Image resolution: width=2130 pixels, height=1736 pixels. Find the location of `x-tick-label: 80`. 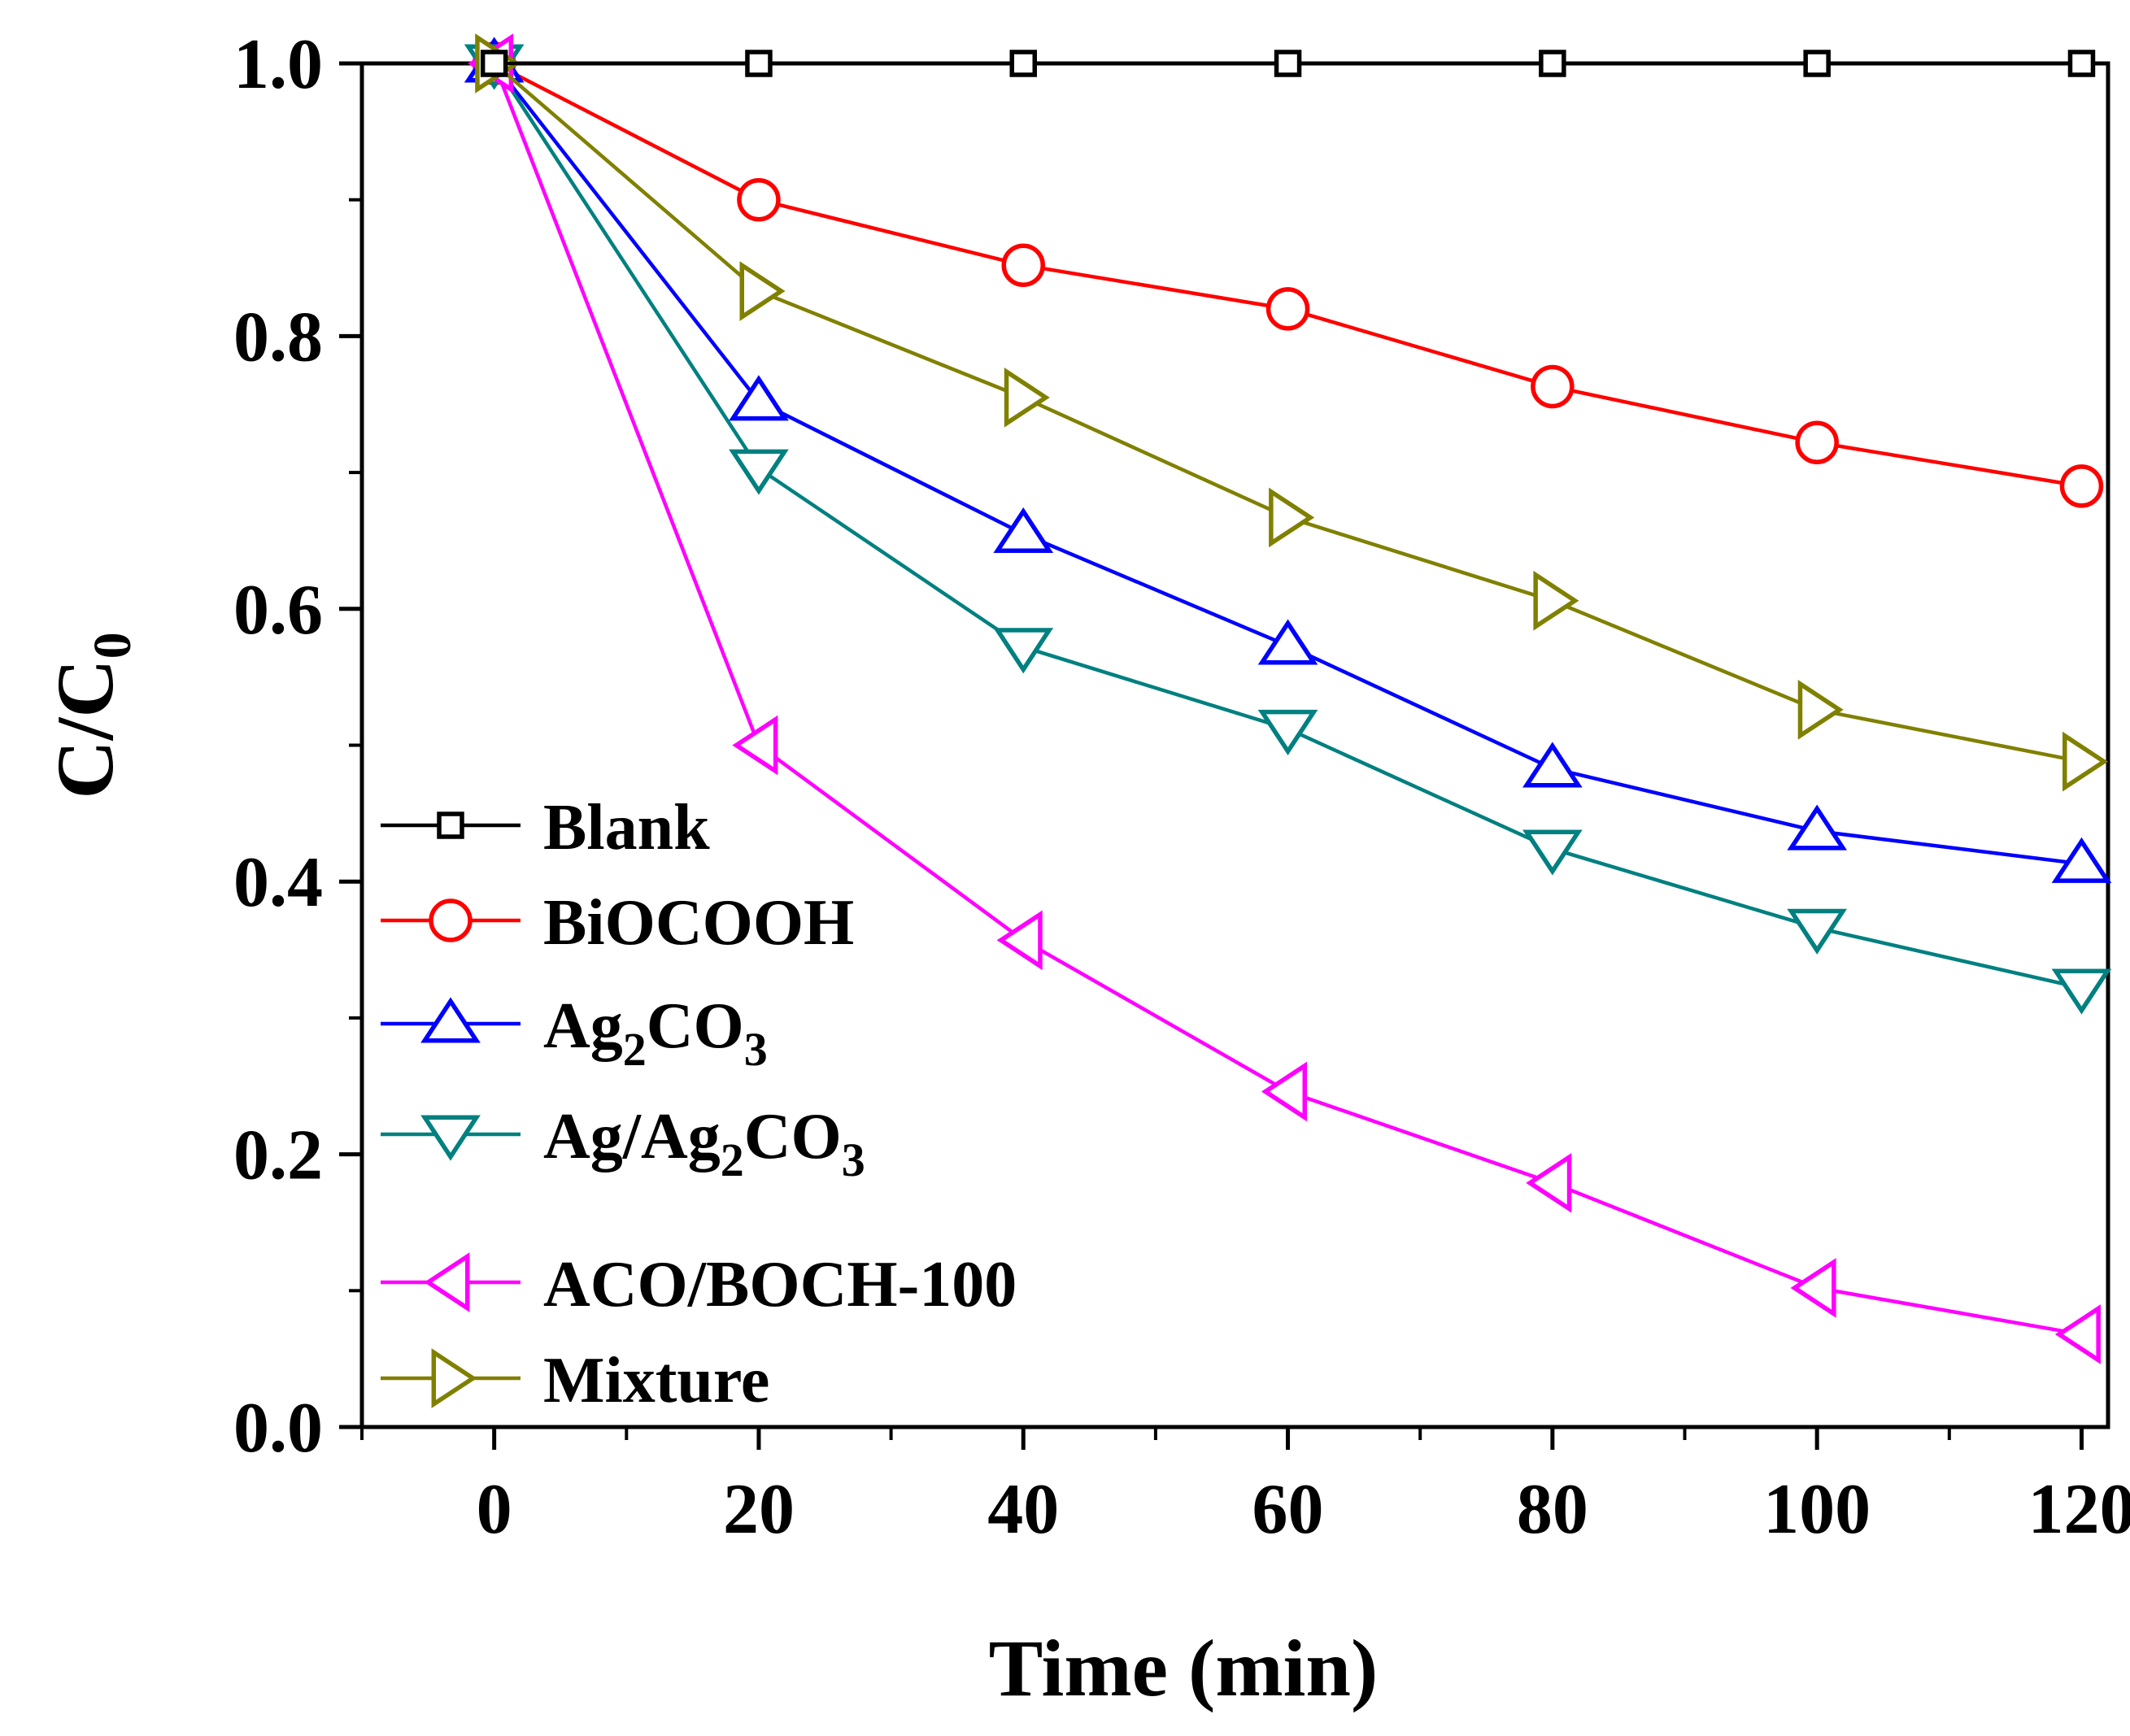

x-tick-label: 80 is located at coordinates (1552, 1509).